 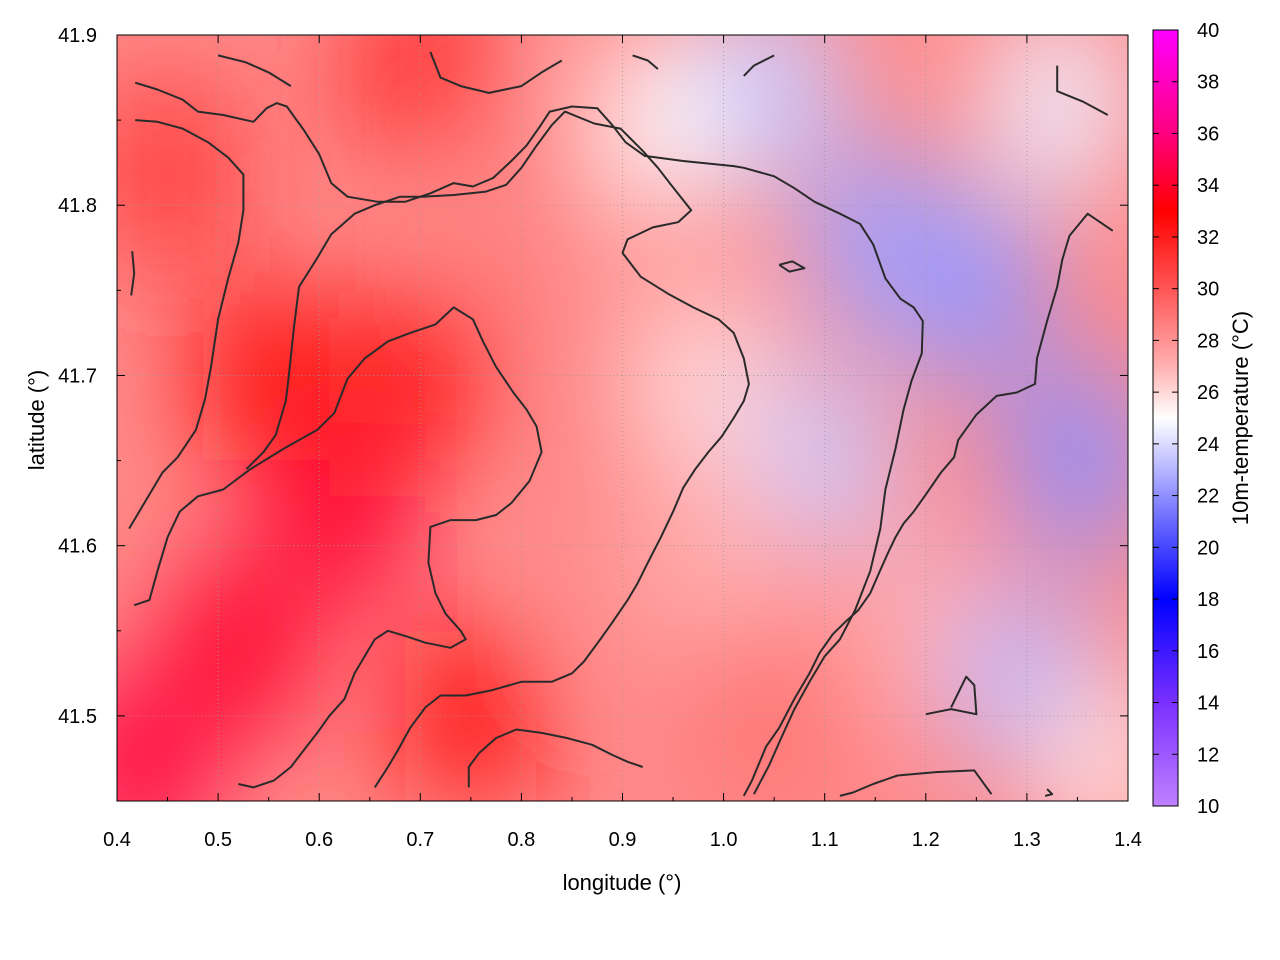 What do you see at coordinates (1208, 31) in the screenshot?
I see `colorbar-tick-label-15: 40` at bounding box center [1208, 31].